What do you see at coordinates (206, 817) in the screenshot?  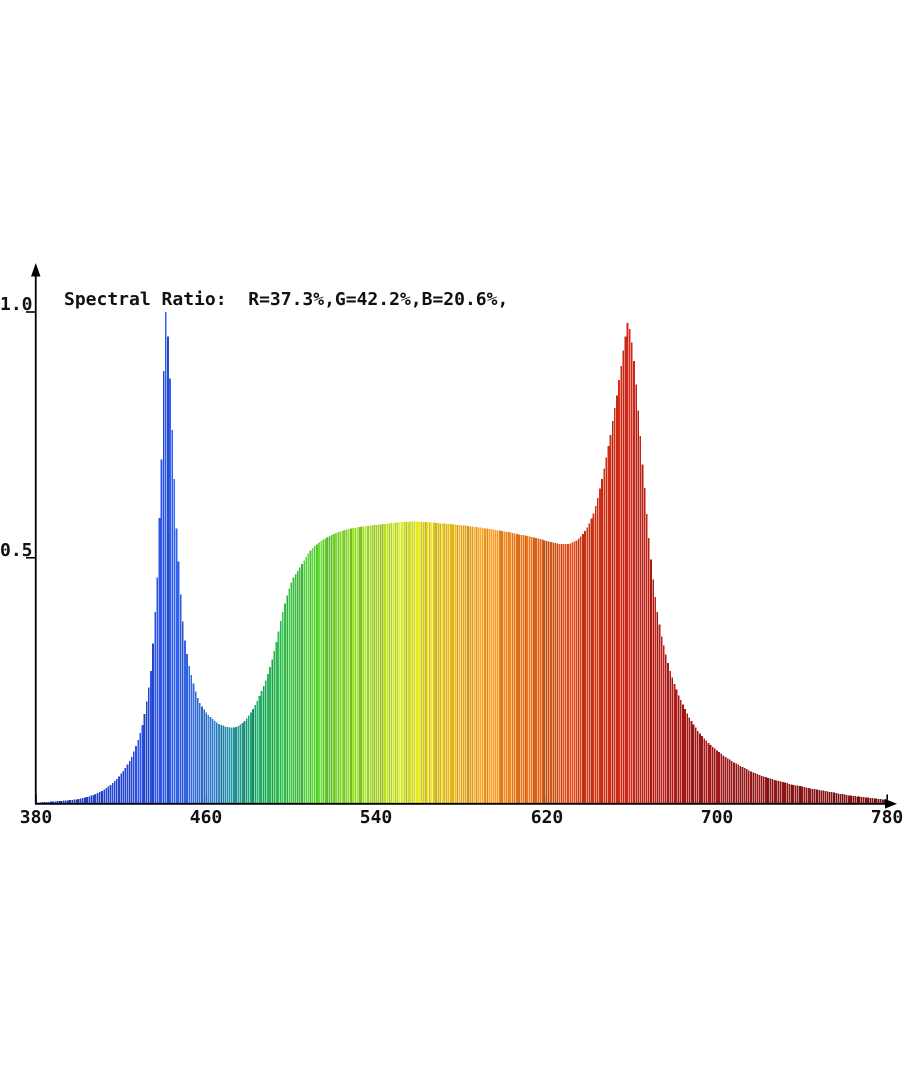 I see `x-tick-label-460: 460` at bounding box center [206, 817].